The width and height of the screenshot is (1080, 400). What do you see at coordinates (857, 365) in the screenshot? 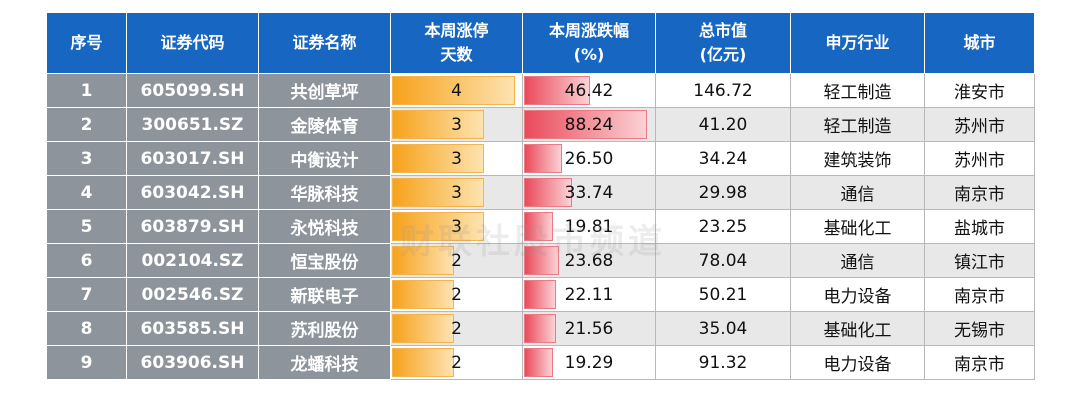
I see `cell-text: 电力设备` at bounding box center [857, 365].